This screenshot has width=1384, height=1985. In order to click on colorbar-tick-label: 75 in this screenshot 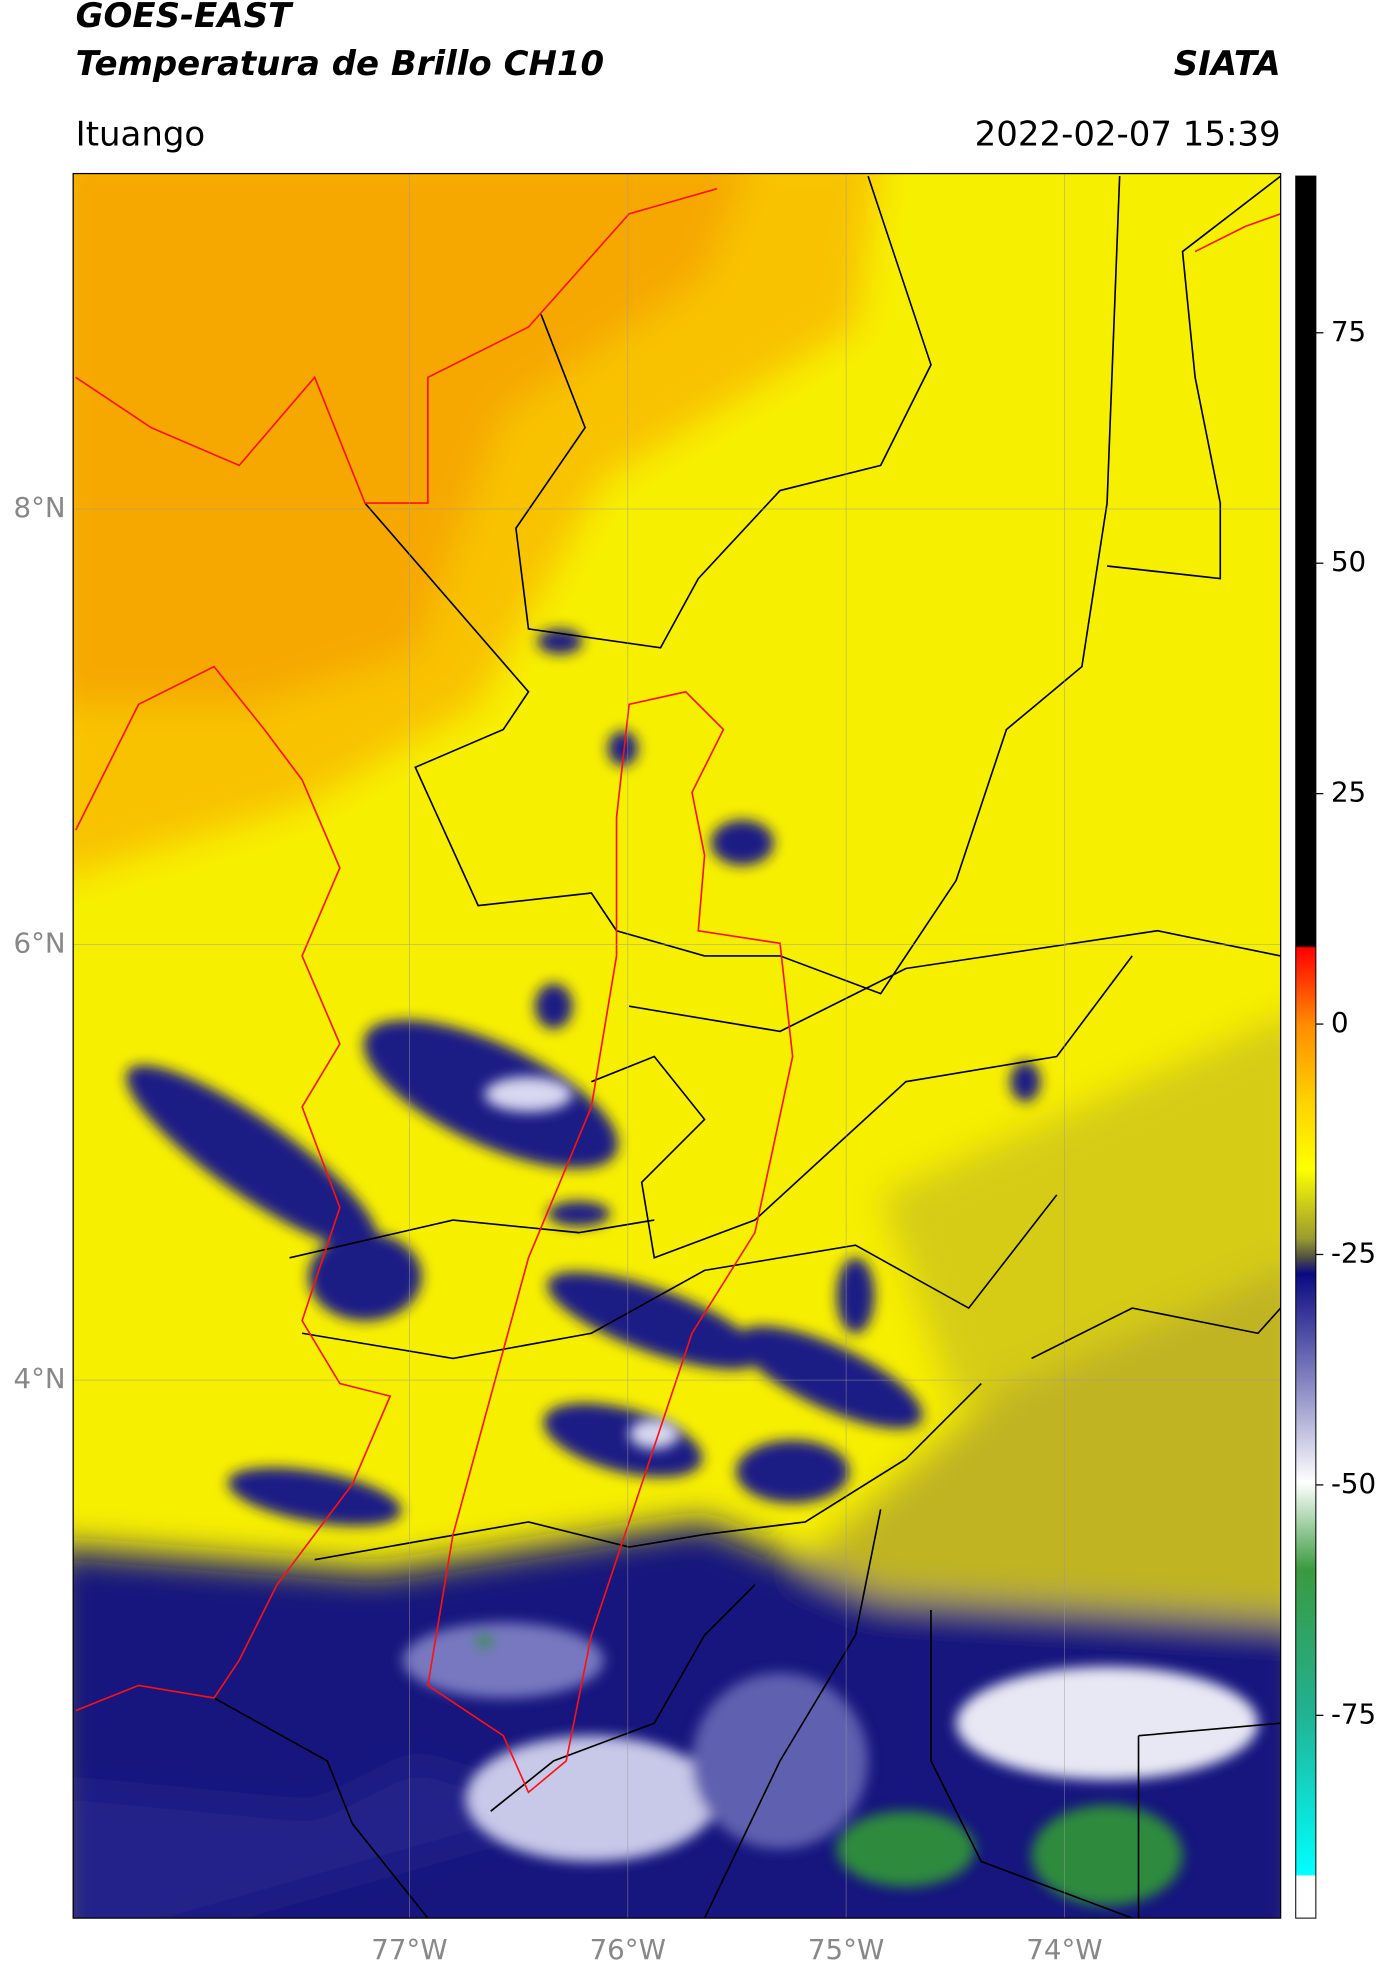, I will do `click(1348, 331)`.